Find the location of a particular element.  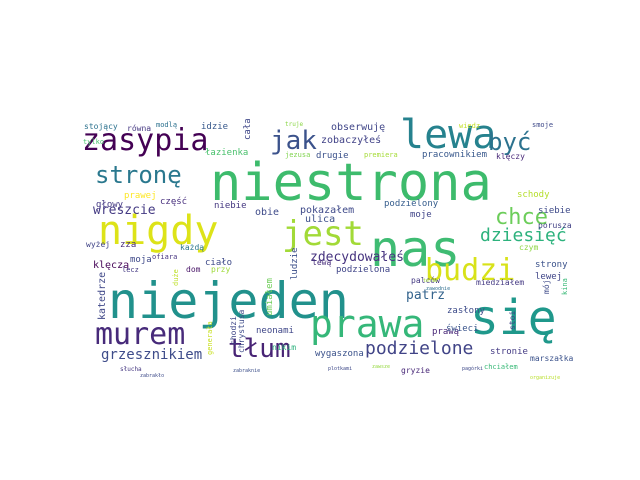

cloud-word: zobaczyłeś is located at coordinates (351, 140).